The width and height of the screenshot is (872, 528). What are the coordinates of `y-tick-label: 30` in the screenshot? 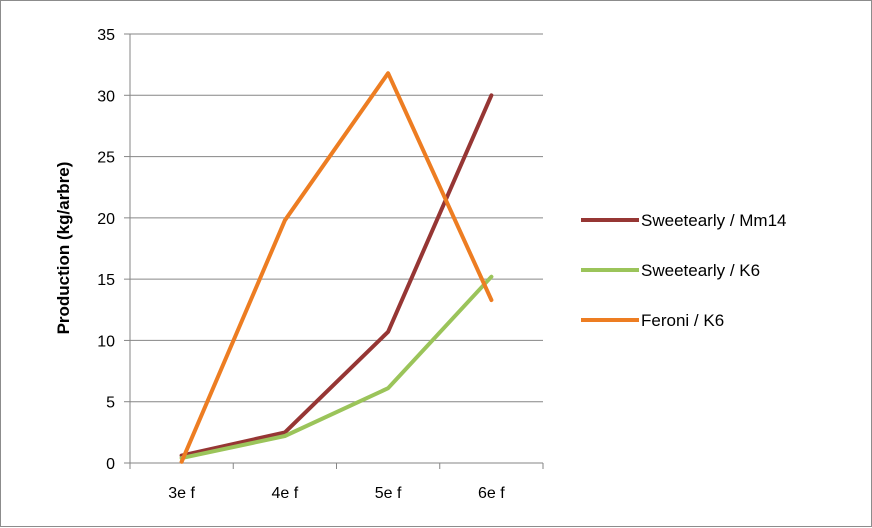 It's located at (106, 96).